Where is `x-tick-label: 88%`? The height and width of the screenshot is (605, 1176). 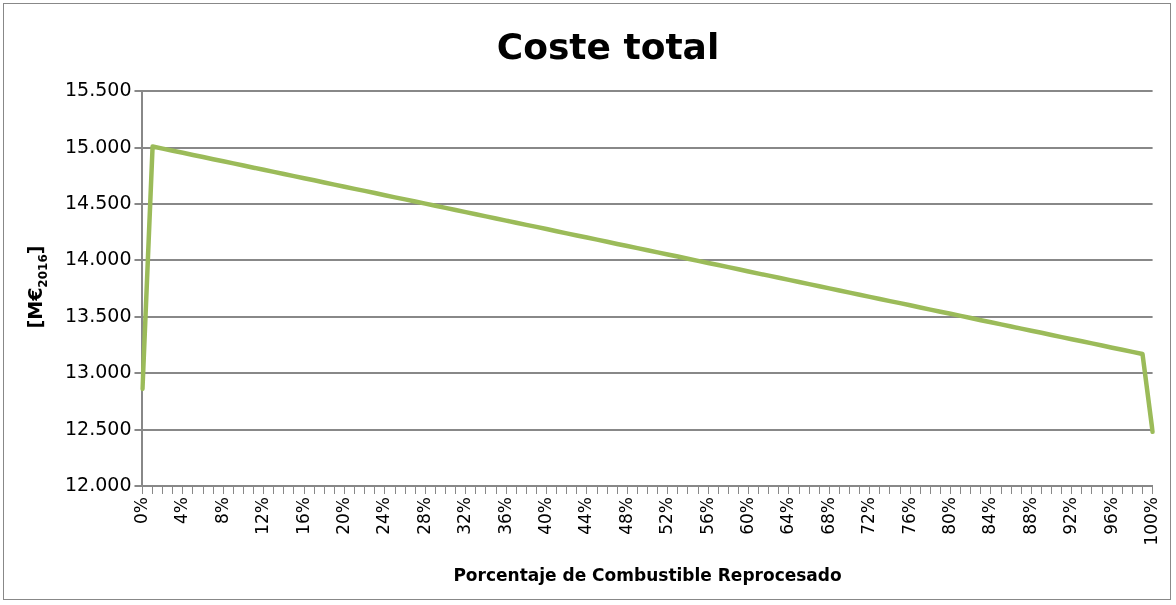
x-tick-label: 88% is located at coordinates (1029, 516).